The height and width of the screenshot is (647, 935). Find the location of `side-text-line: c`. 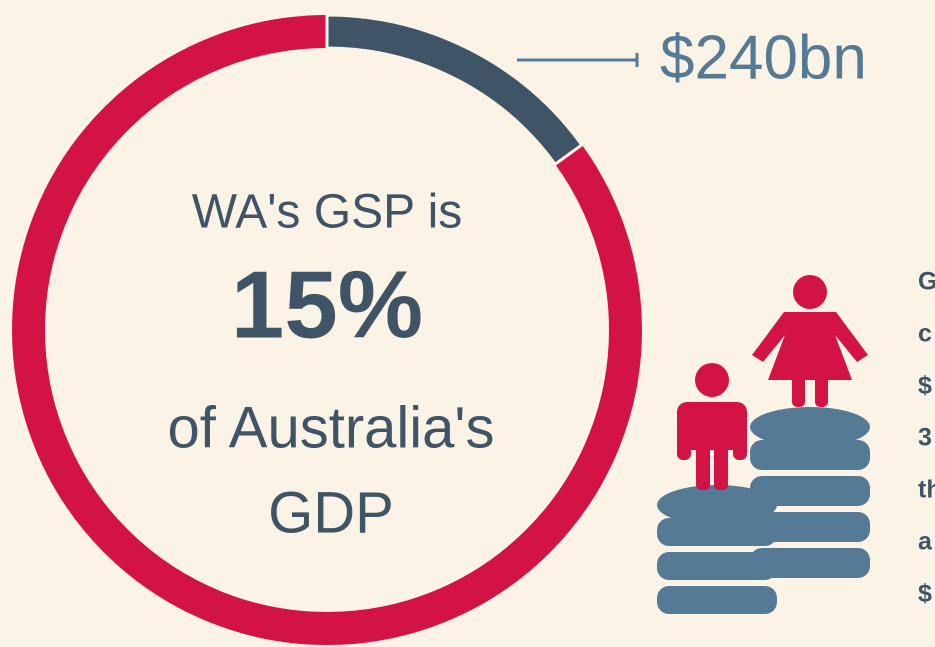

side-text-line: c is located at coordinates (925, 334).